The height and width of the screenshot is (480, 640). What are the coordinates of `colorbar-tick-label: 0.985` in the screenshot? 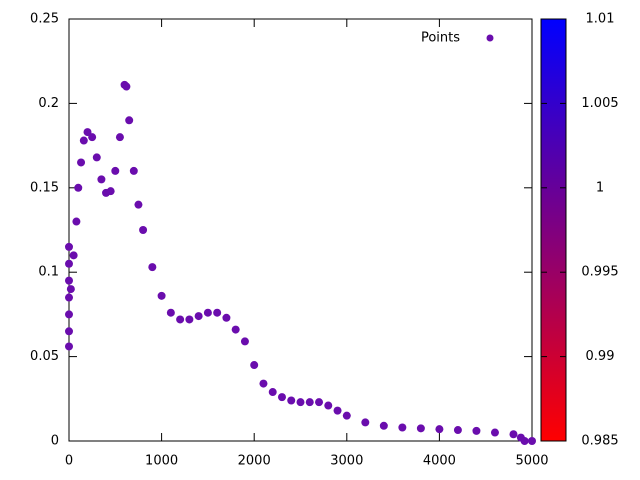 It's located at (599, 441).